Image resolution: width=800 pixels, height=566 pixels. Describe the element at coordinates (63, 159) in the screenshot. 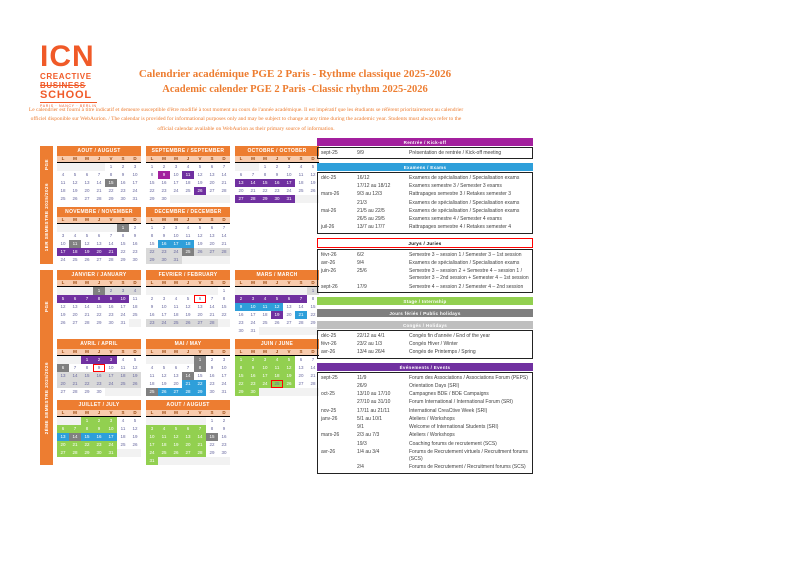

I see `day-of-week-label: L` at that location.